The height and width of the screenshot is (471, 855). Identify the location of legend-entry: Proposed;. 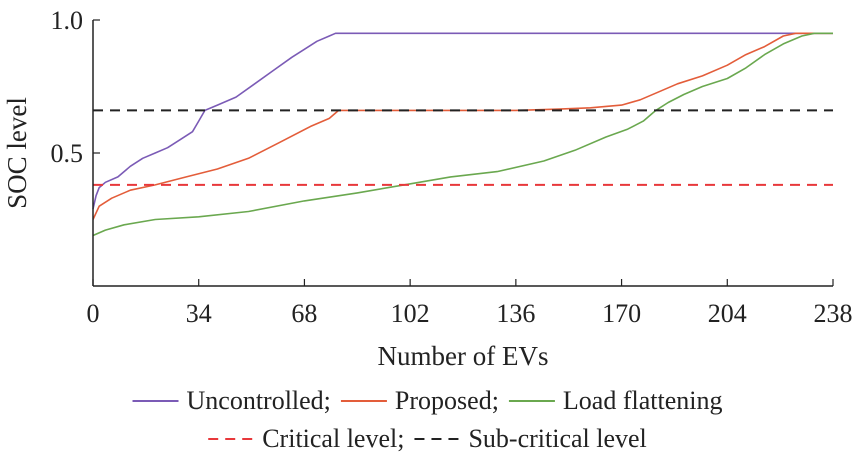
(447, 400).